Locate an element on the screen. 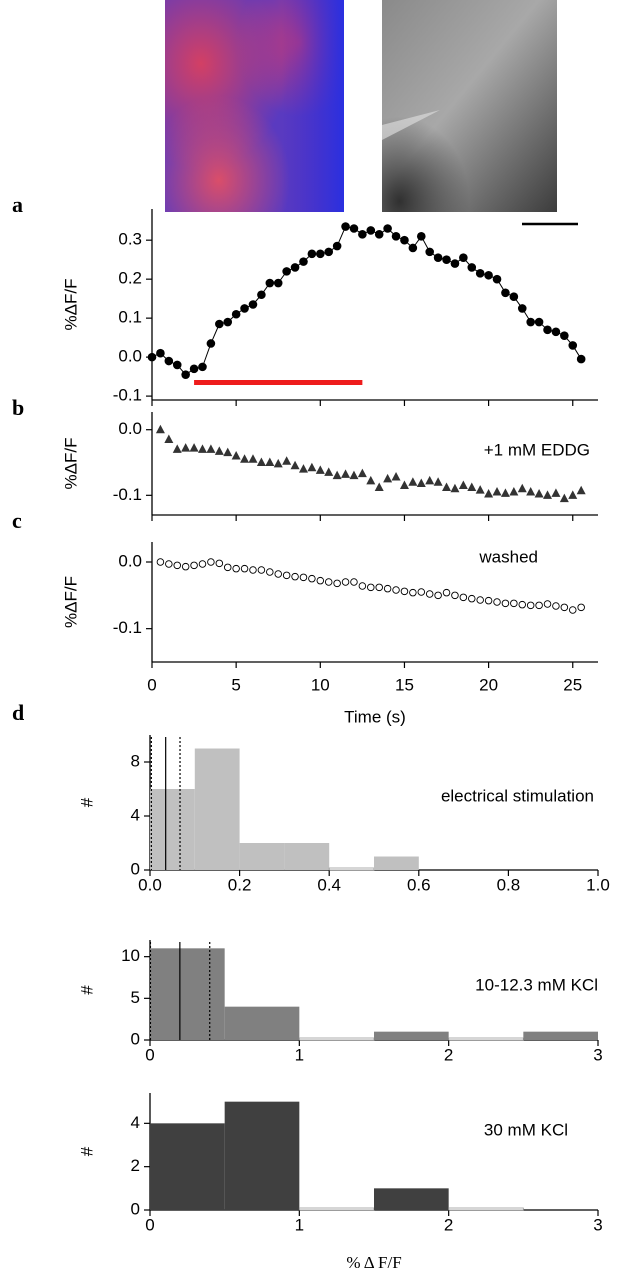 This screenshot has height=1280, width=619. annotation: +1 mM EDDG is located at coordinates (537, 449).